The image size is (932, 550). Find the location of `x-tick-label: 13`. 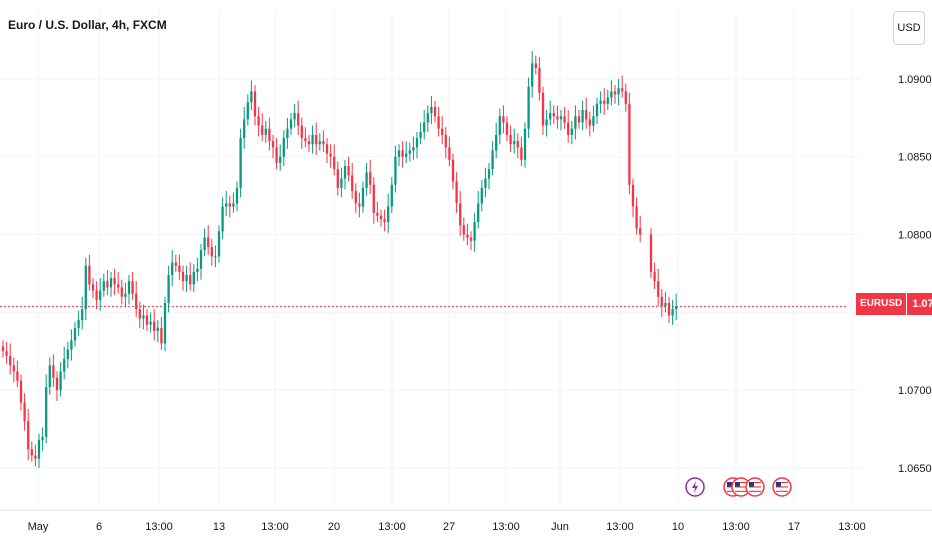

x-tick-label: 13 is located at coordinates (219, 527).